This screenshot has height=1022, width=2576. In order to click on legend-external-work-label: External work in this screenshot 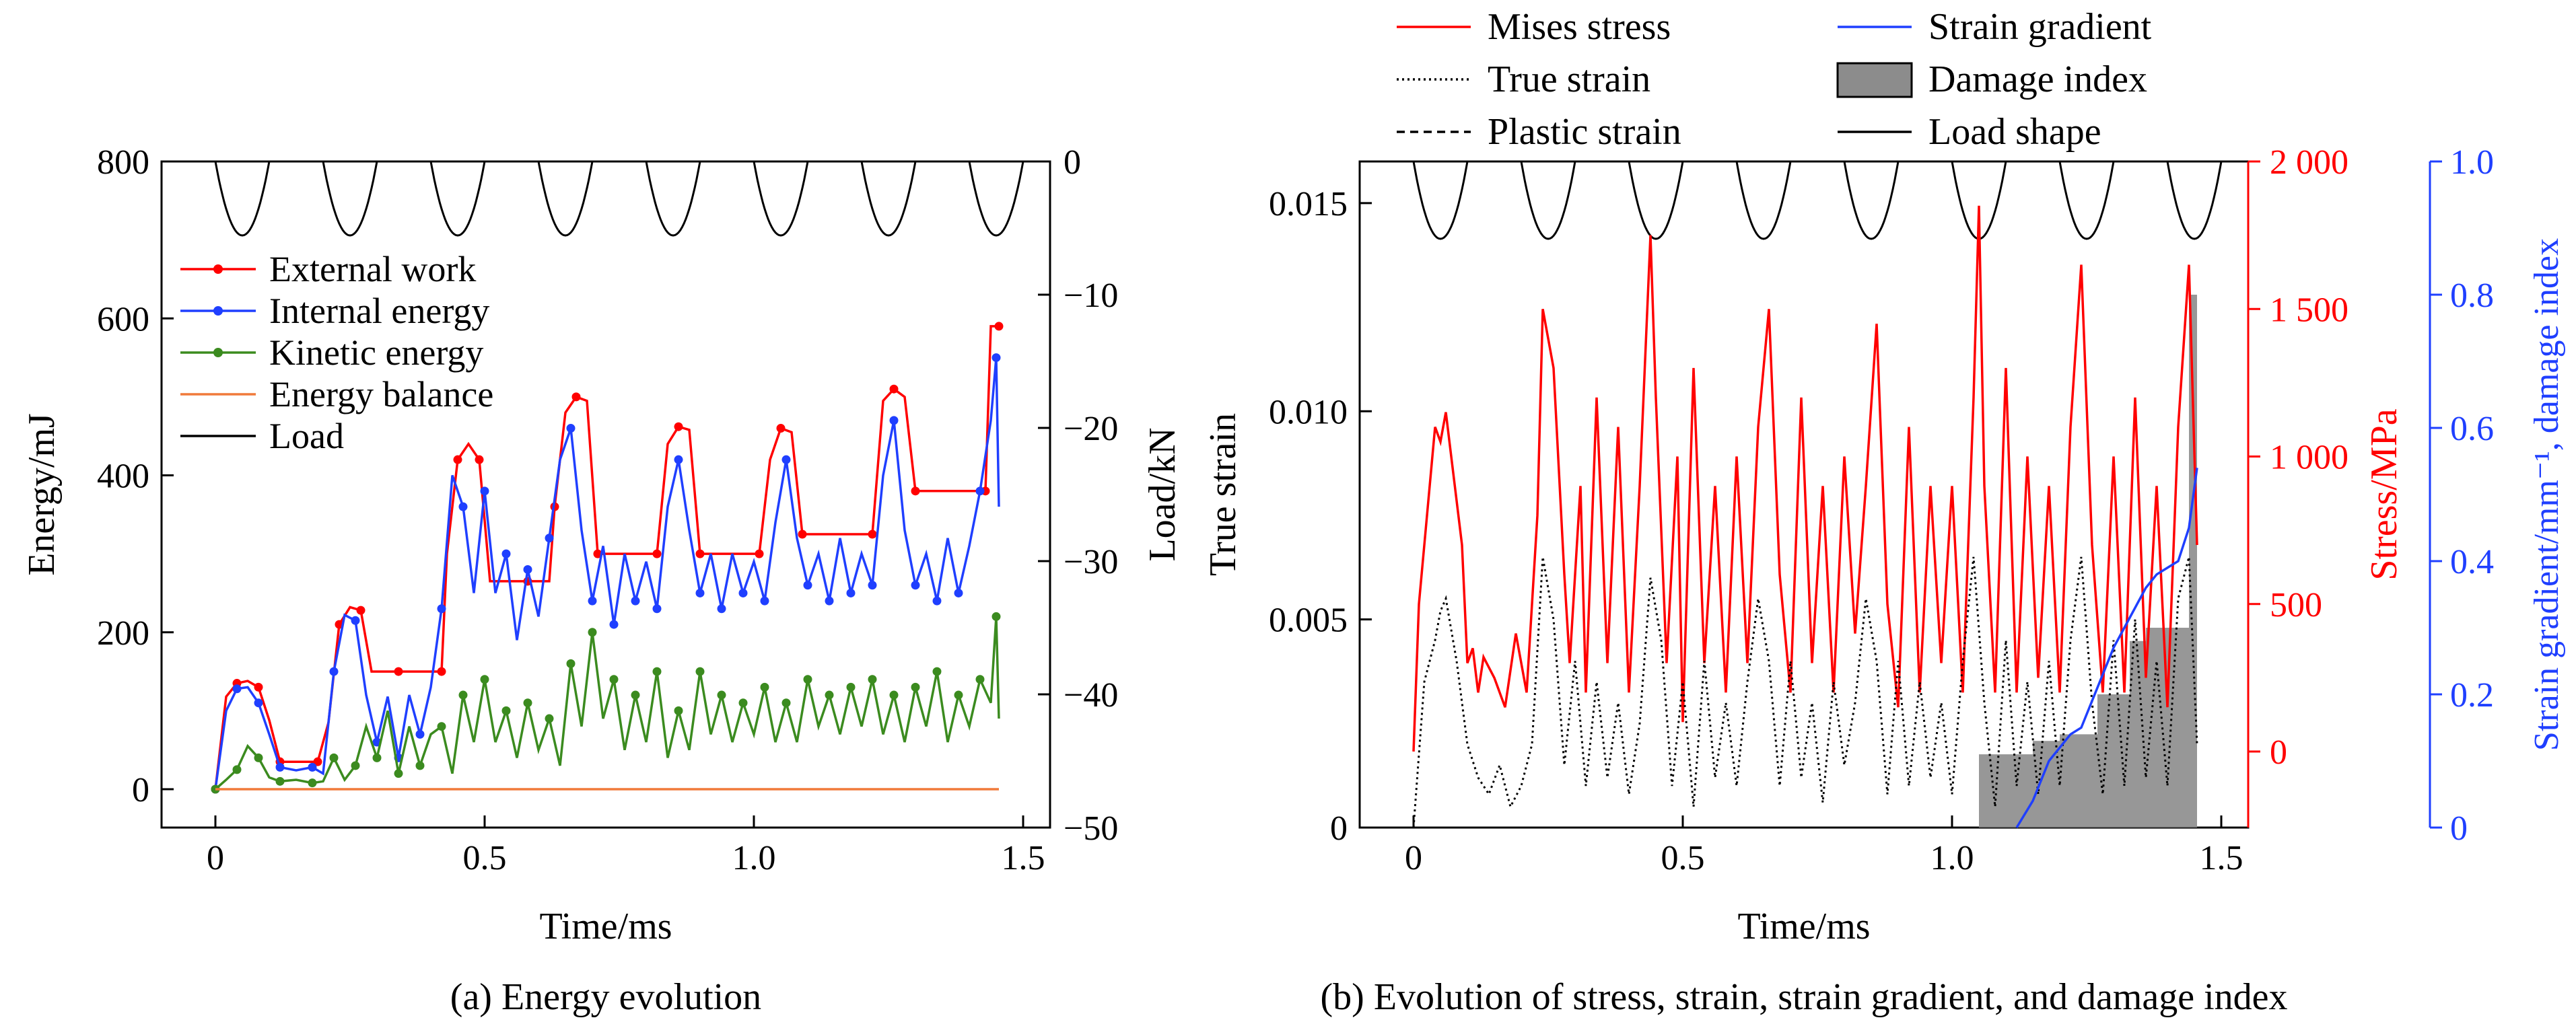, I will do `click(372, 269)`.